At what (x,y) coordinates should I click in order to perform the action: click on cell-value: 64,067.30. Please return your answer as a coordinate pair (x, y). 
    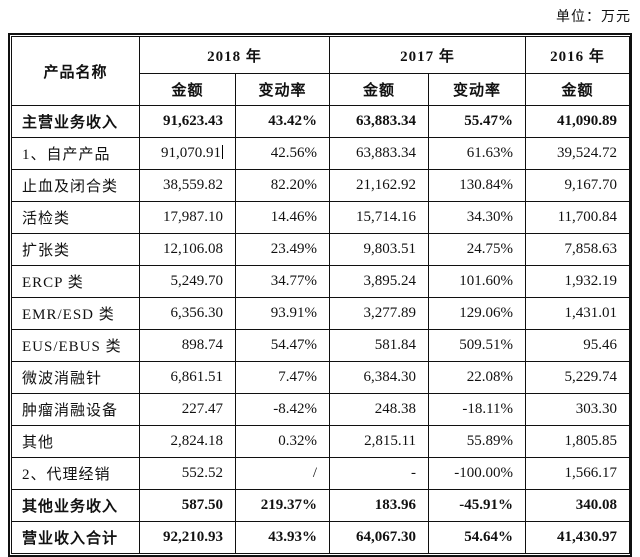
    Looking at the image, I should click on (386, 537).